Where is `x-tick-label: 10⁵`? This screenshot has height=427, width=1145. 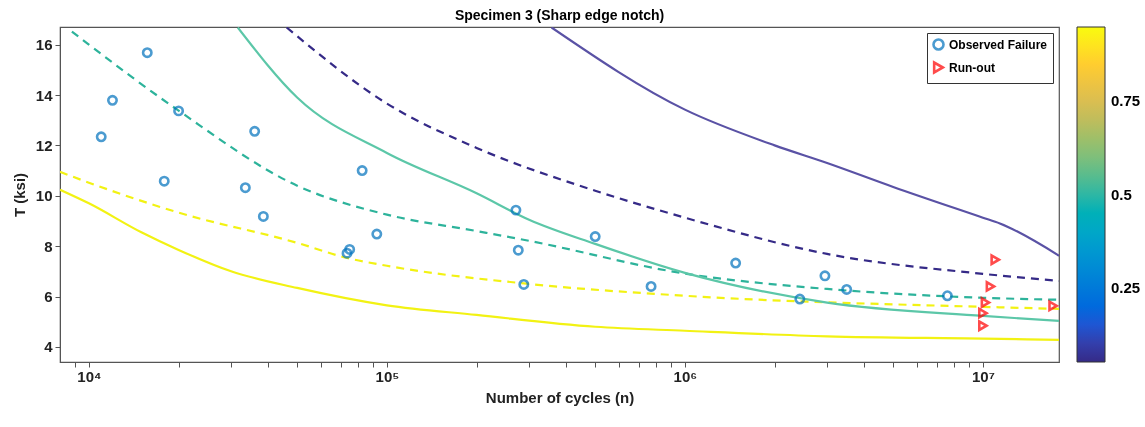
x-tick-label: 10⁵ is located at coordinates (387, 376).